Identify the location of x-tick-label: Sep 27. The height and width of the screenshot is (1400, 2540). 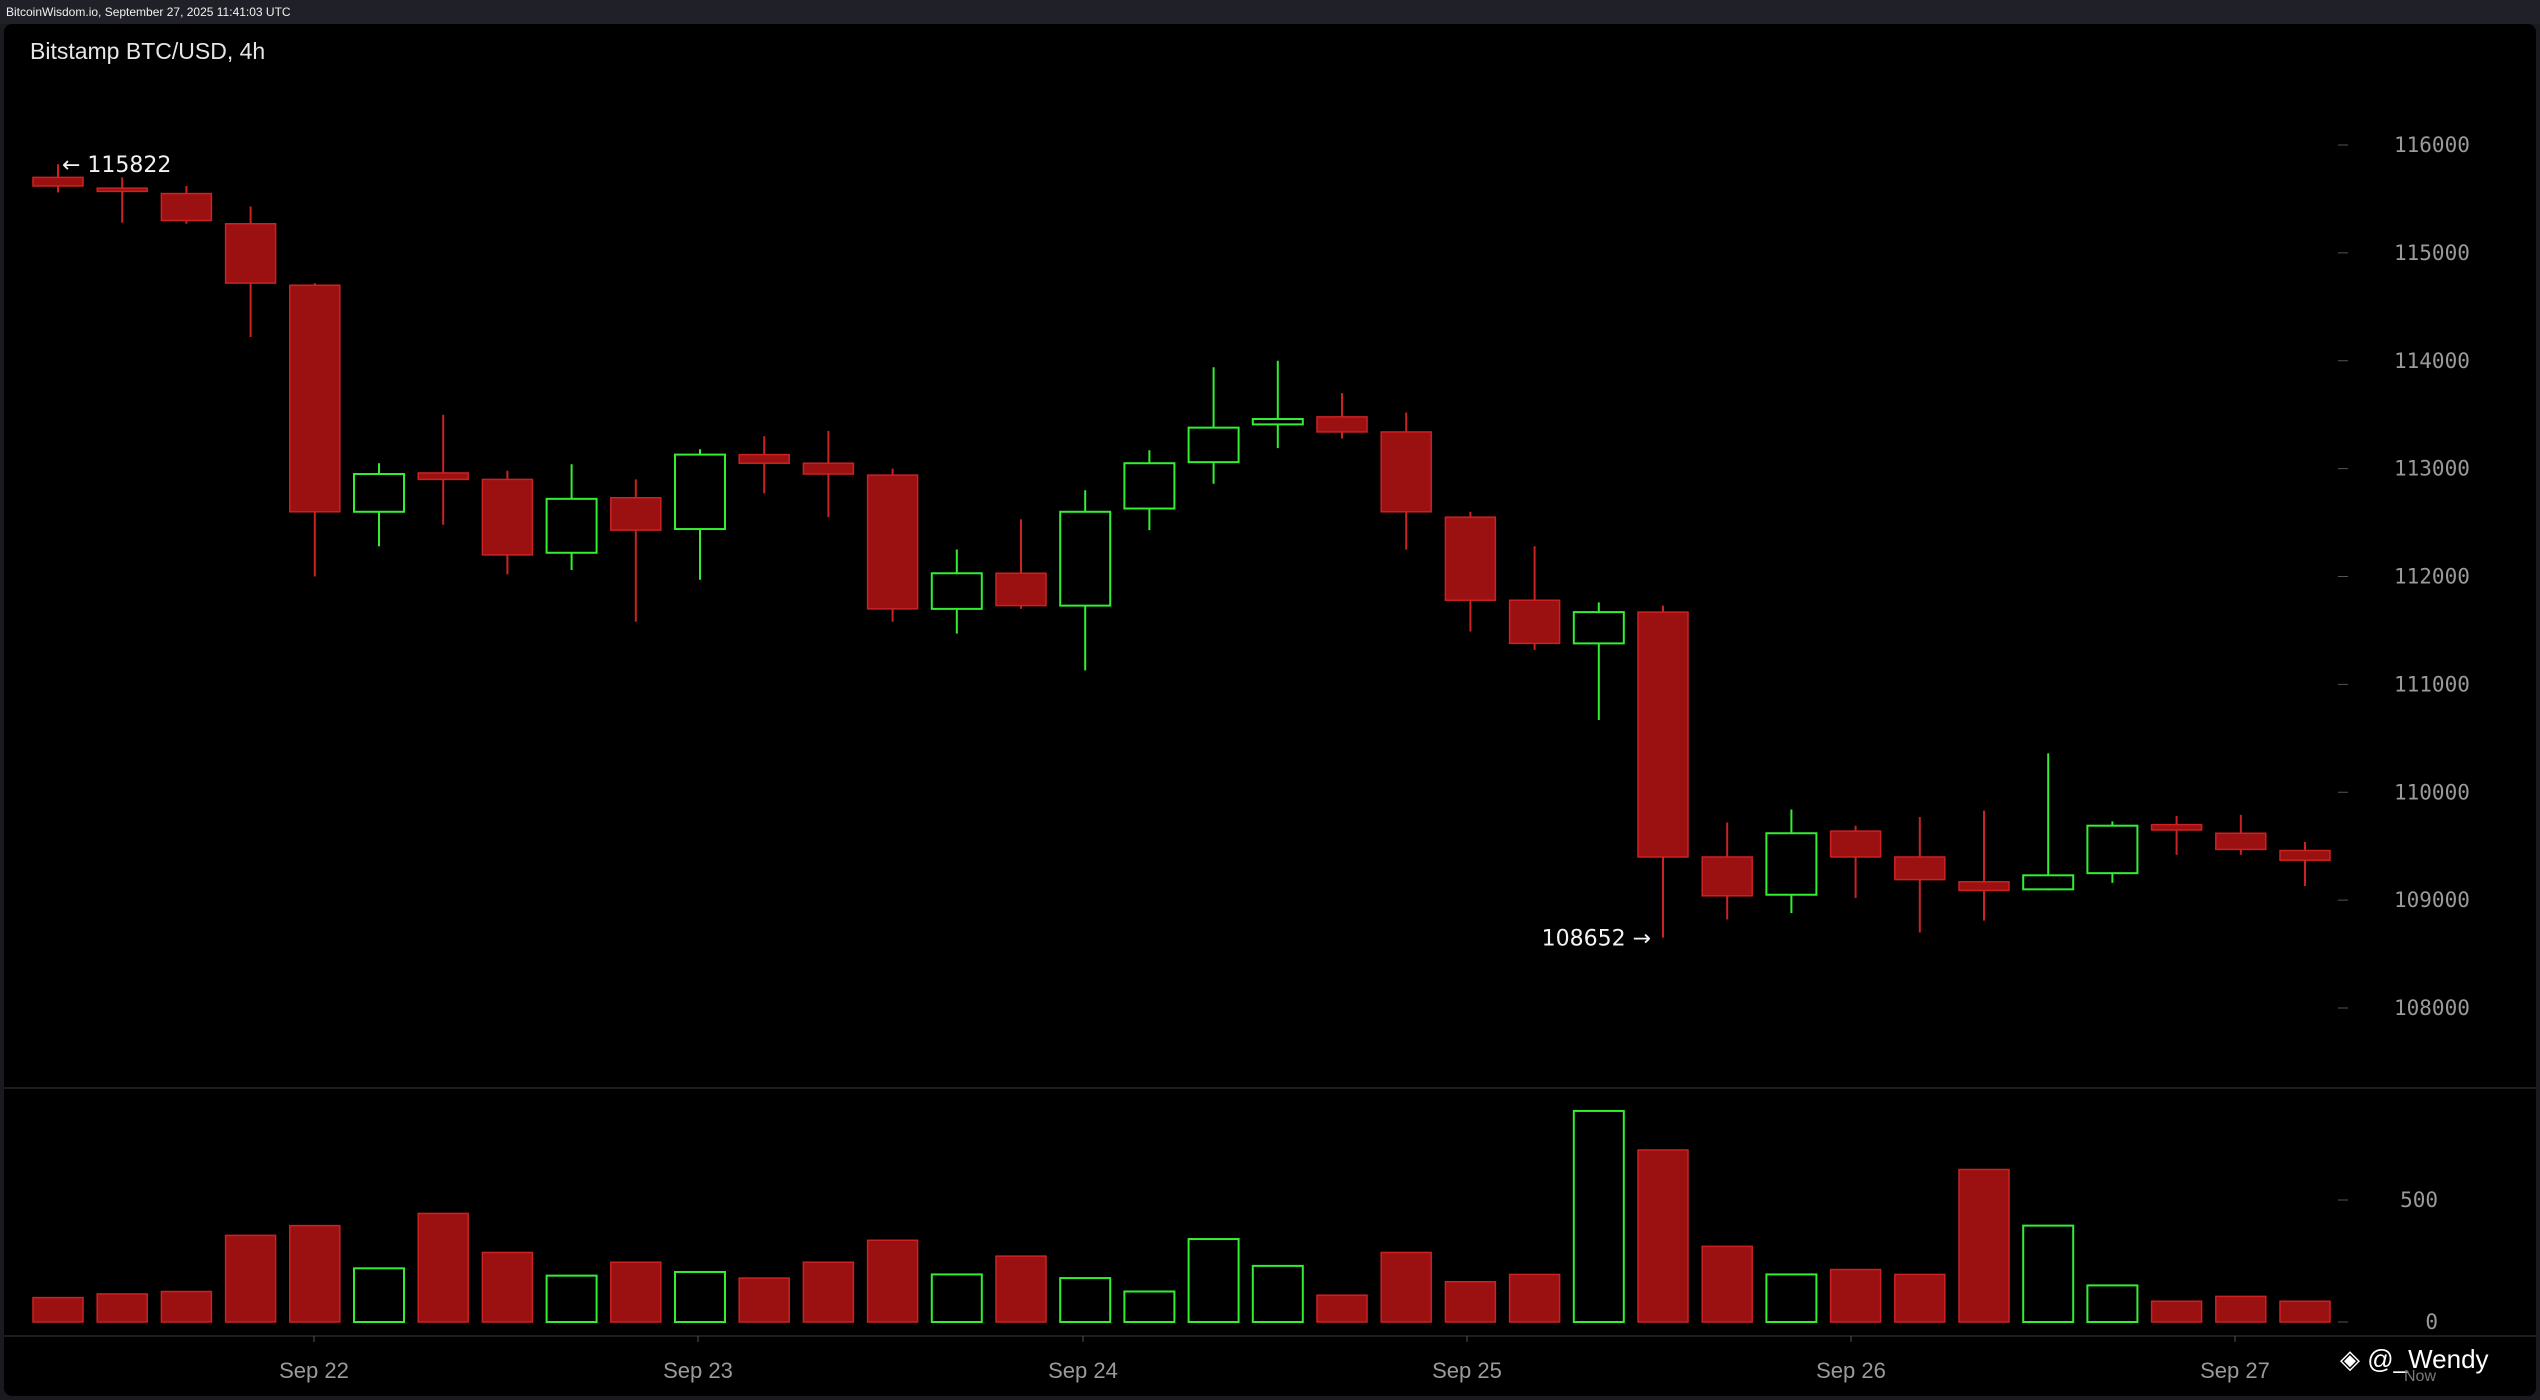
(2235, 1370).